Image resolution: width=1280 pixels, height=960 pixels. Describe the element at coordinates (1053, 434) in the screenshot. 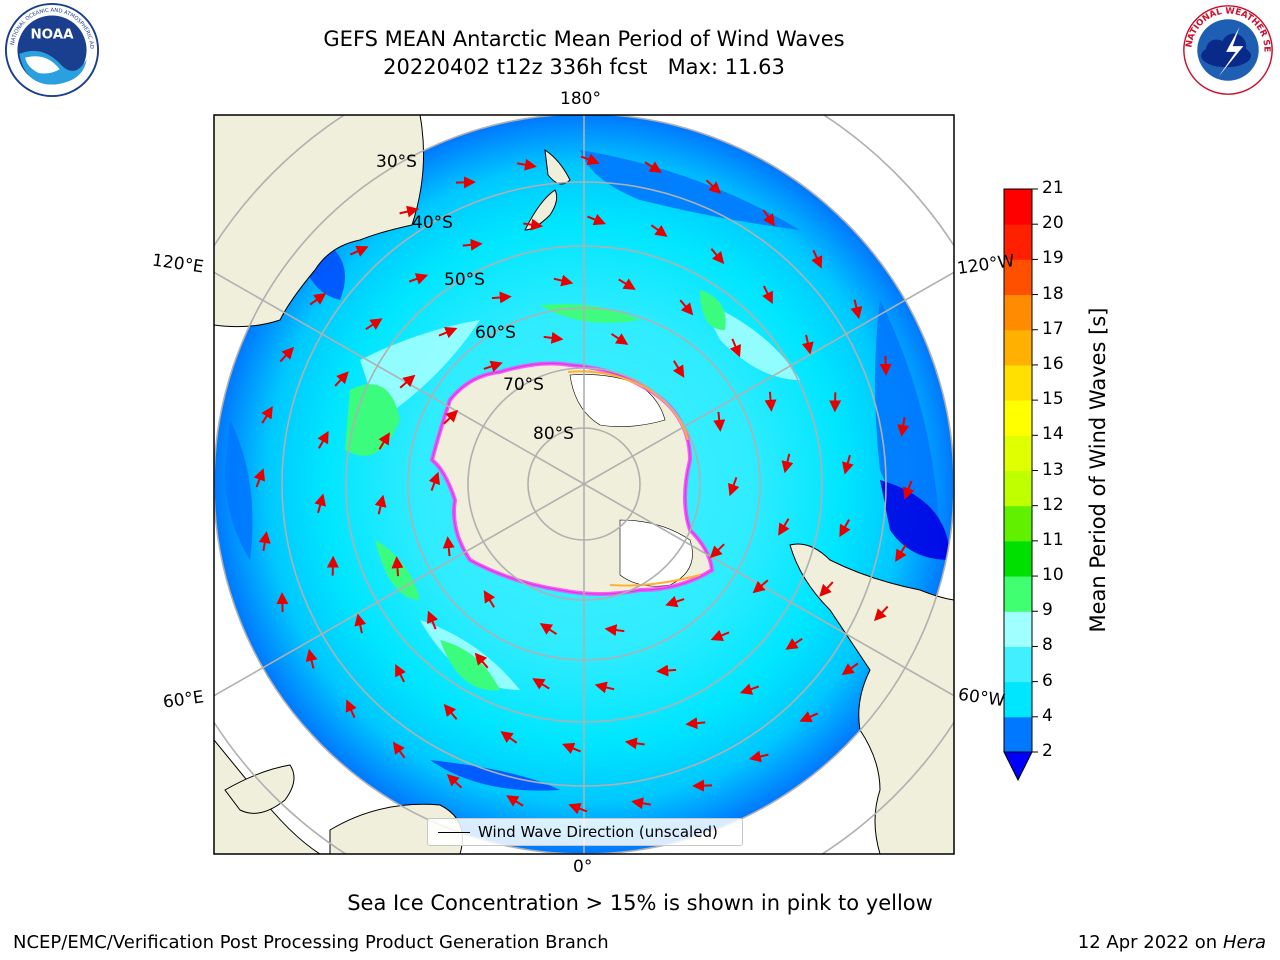

I see `colorbar-tick-label: 14` at that location.